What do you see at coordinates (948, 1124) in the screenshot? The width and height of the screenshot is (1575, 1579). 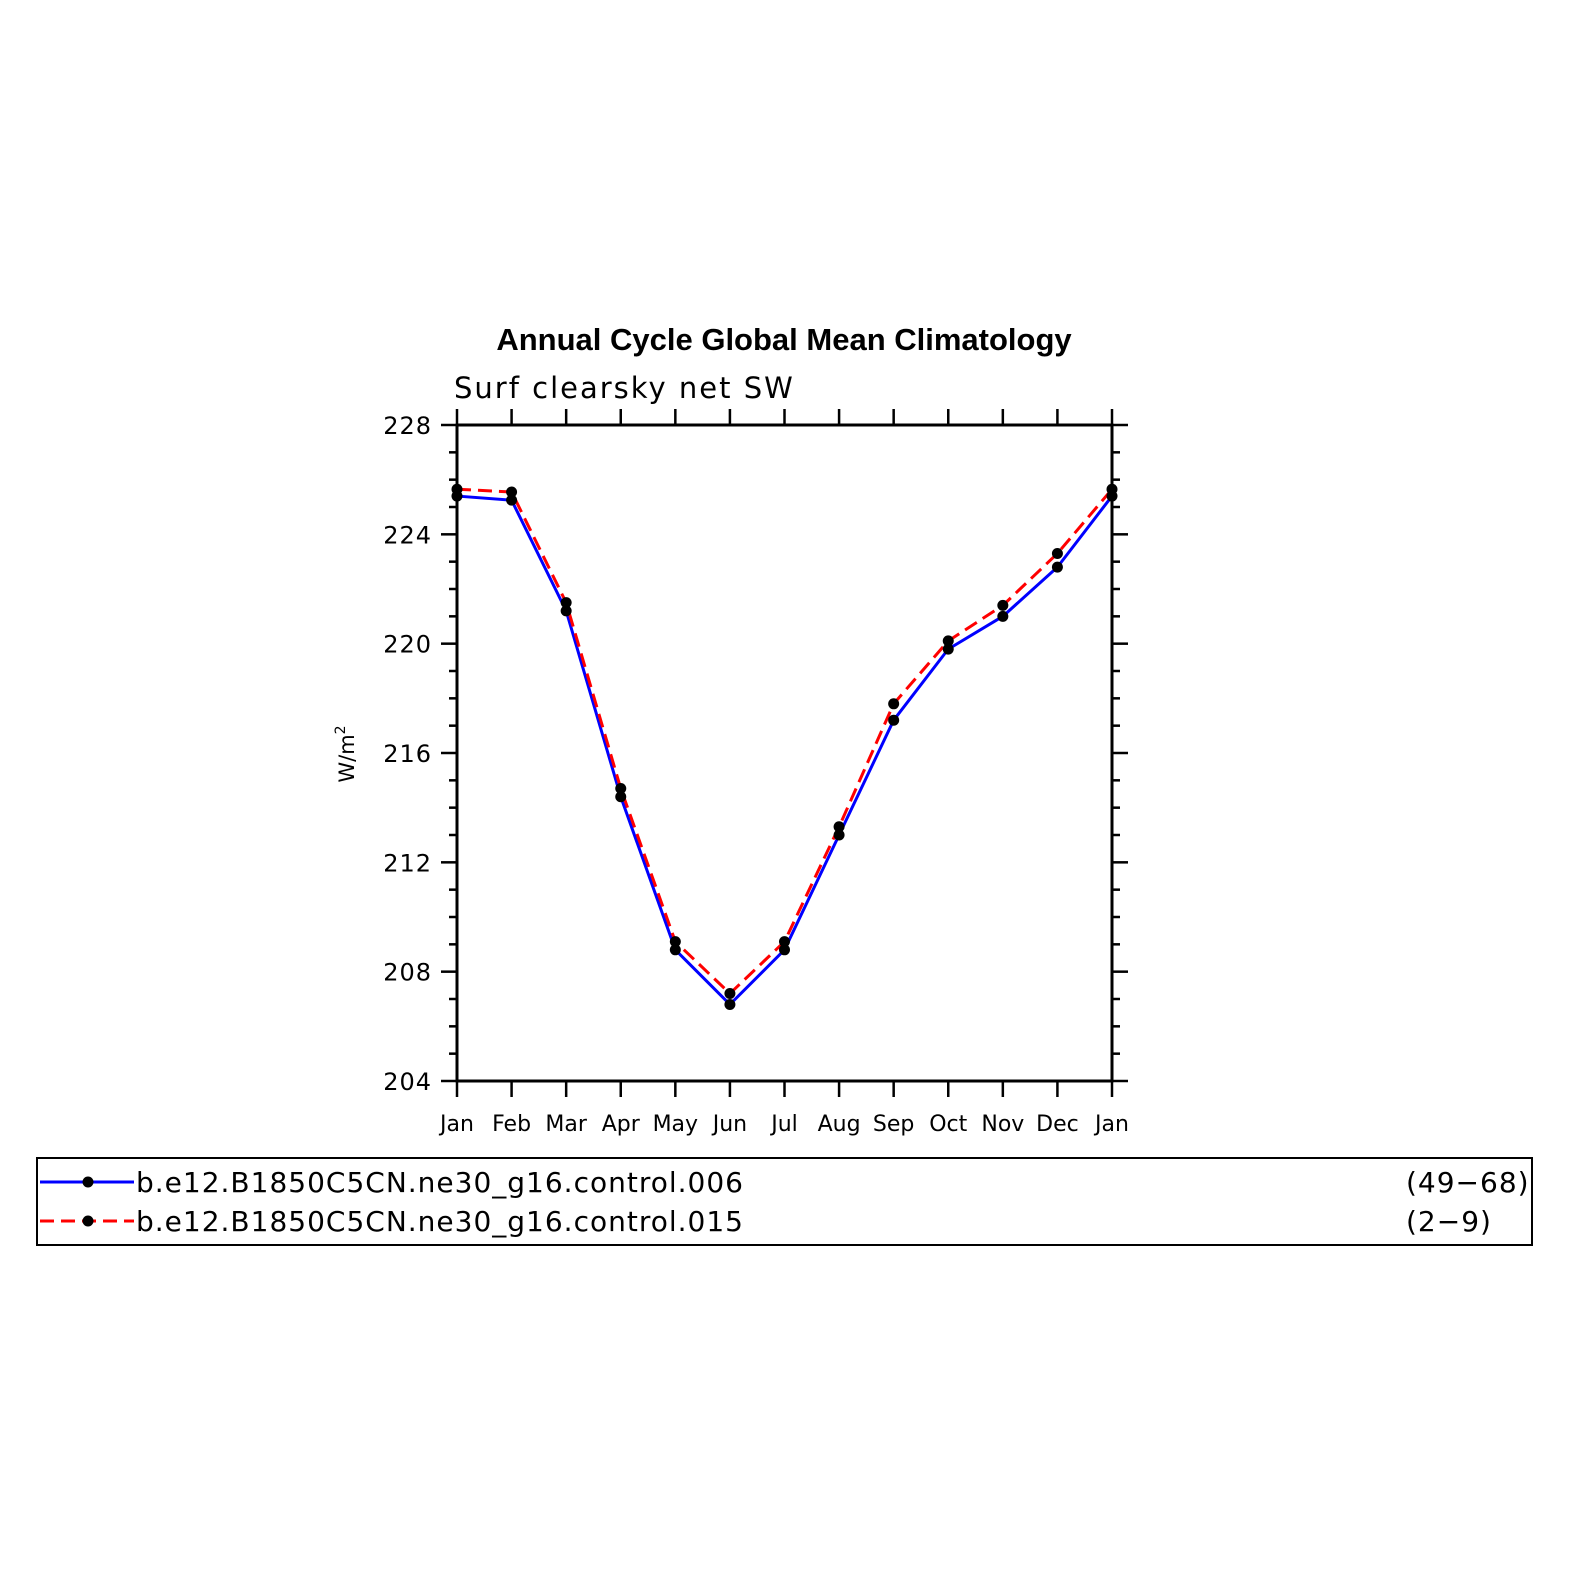 I see `x-tick-label: Oct` at bounding box center [948, 1124].